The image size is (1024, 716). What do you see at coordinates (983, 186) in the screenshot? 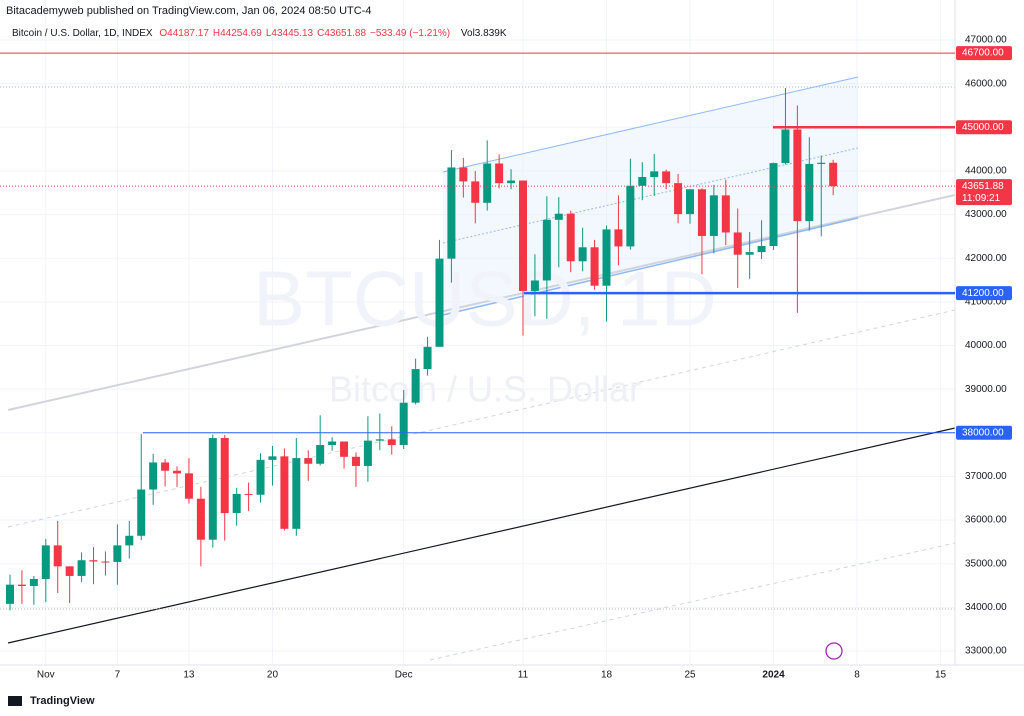
I see `last-price-label: 43651.88` at bounding box center [983, 186].